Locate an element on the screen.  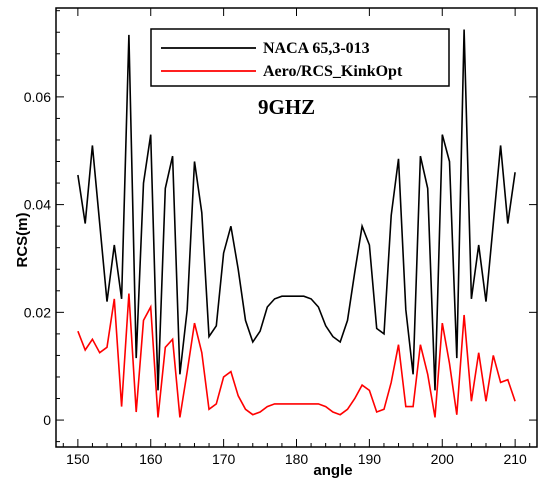
x-tick-label: 190 is located at coordinates (370, 459).